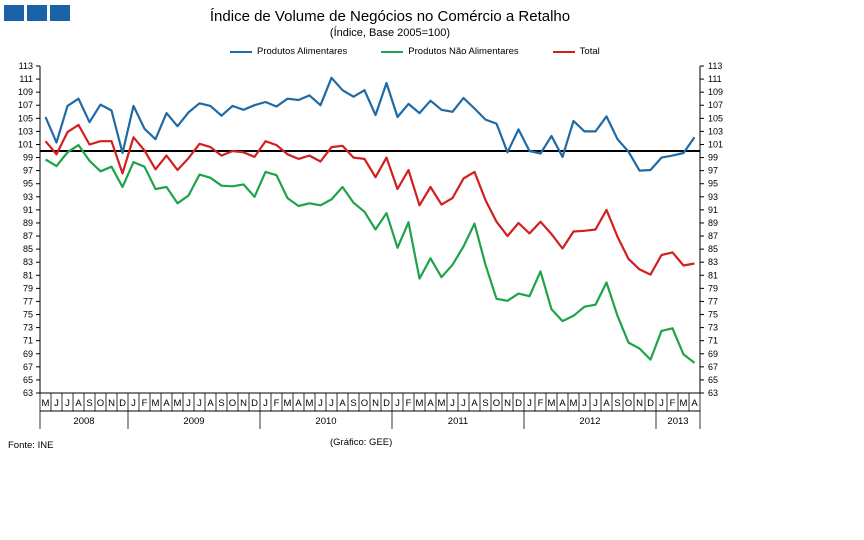 The height and width of the screenshot is (540, 864). Describe the element at coordinates (31, 445) in the screenshot. I see `source-note: Fonte: INE` at that location.